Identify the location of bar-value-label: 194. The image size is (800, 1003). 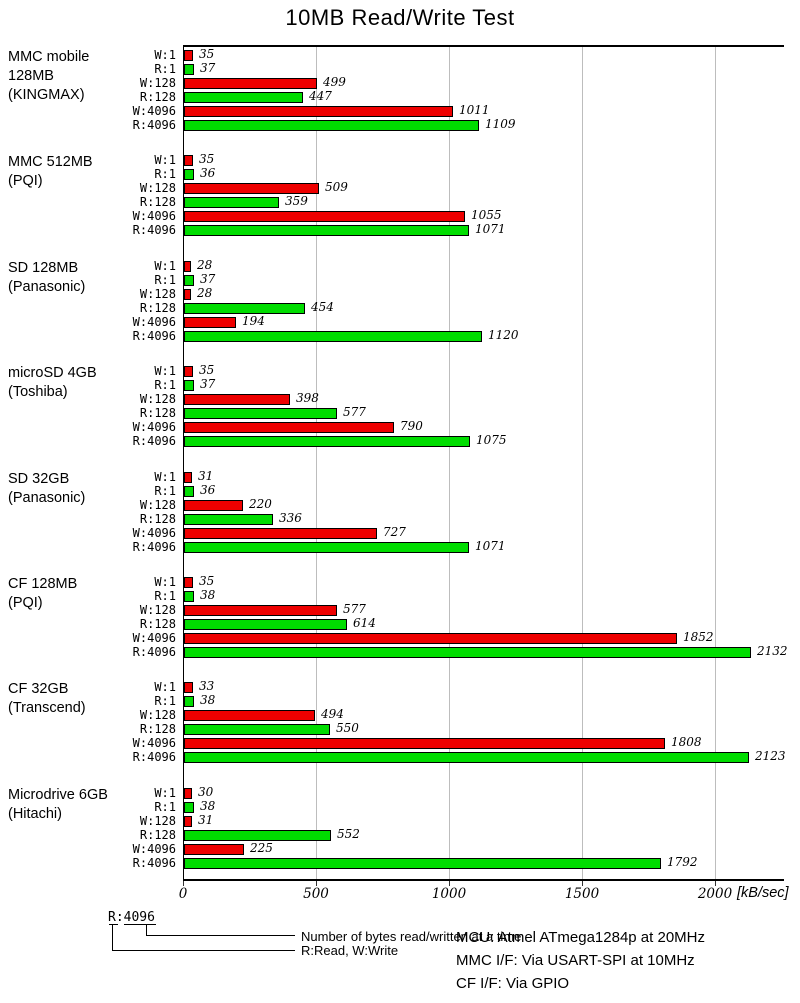
(253, 321).